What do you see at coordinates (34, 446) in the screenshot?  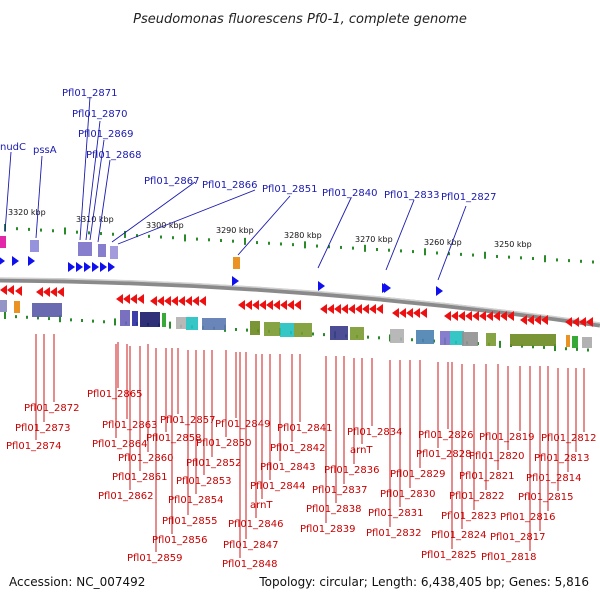 I see `gene-label-bottom: Pfl01_2874` at bounding box center [34, 446].